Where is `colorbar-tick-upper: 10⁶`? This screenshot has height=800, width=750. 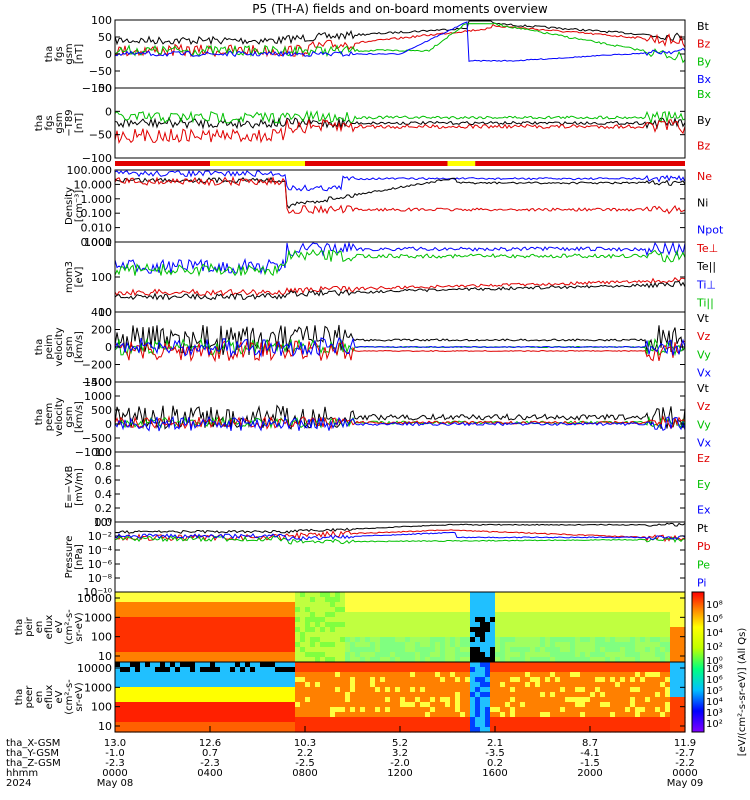
colorbar-tick-upper: 10⁶ is located at coordinates (714, 619).